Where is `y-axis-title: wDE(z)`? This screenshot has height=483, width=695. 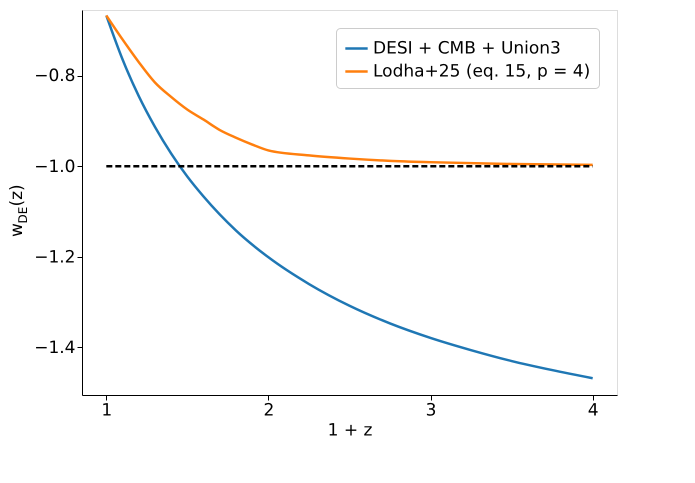 y-axis-title: wDE(z) is located at coordinates (18, 210).